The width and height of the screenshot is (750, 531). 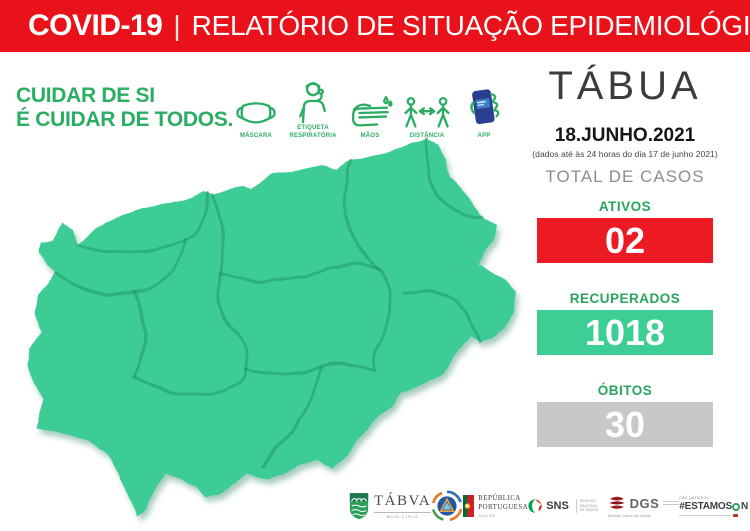 What do you see at coordinates (694, 497) in the screenshot?
I see `estamos-on-tagline: não paramos` at bounding box center [694, 497].